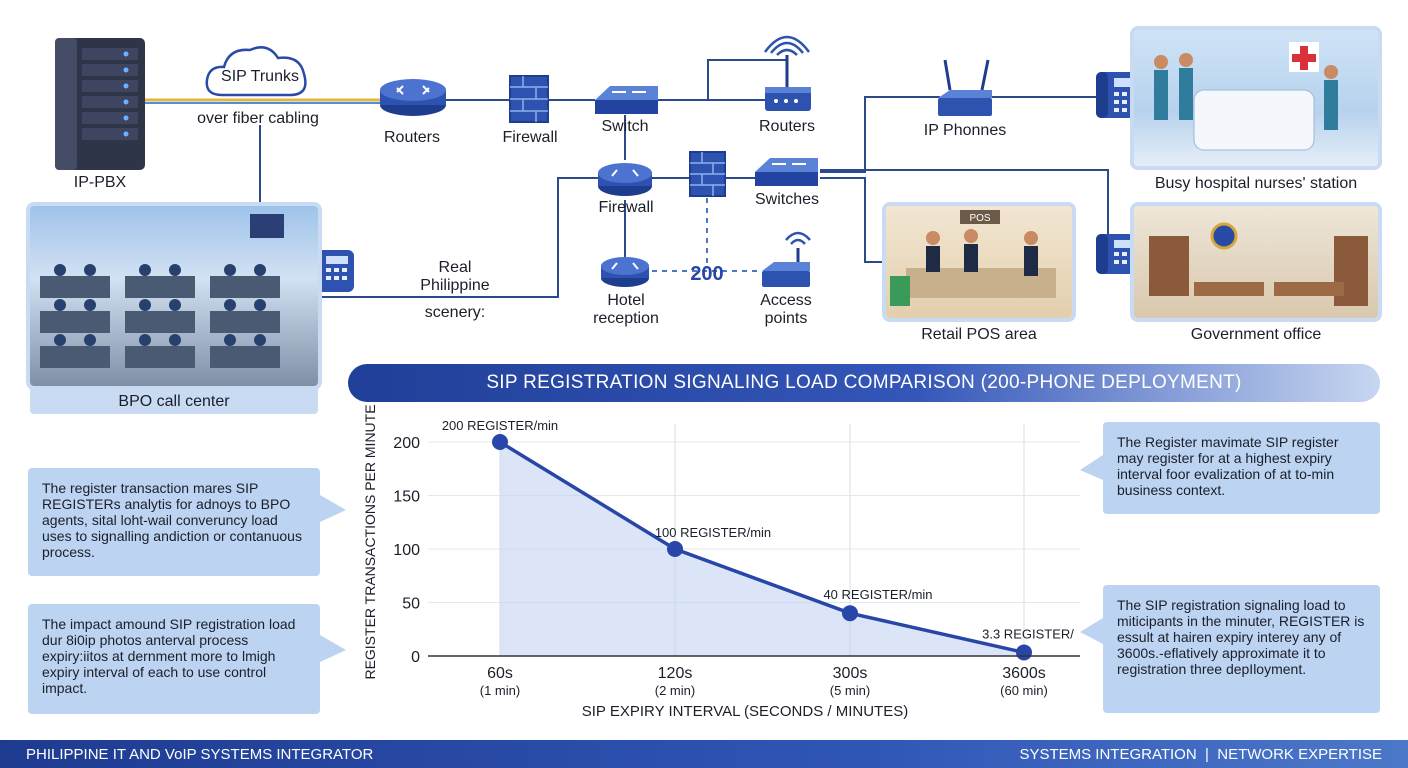 The image size is (1408, 768). I want to click on firewall-label: Firewall, so click(530, 137).